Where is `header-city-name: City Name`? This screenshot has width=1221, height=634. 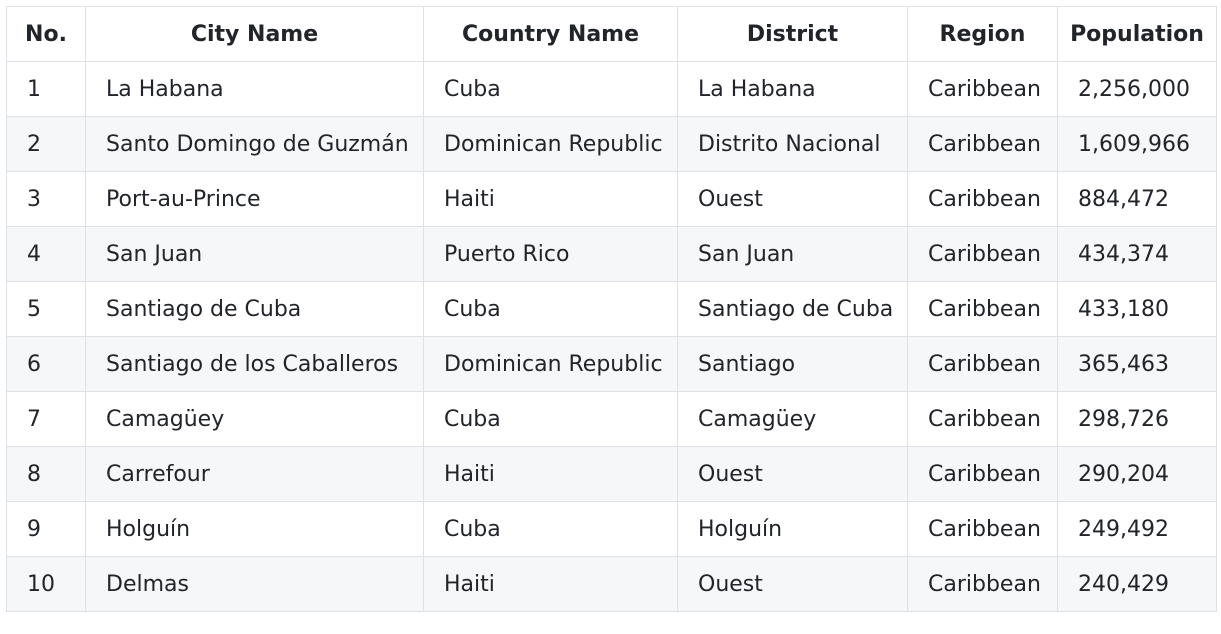
header-city-name: City Name is located at coordinates (254, 34).